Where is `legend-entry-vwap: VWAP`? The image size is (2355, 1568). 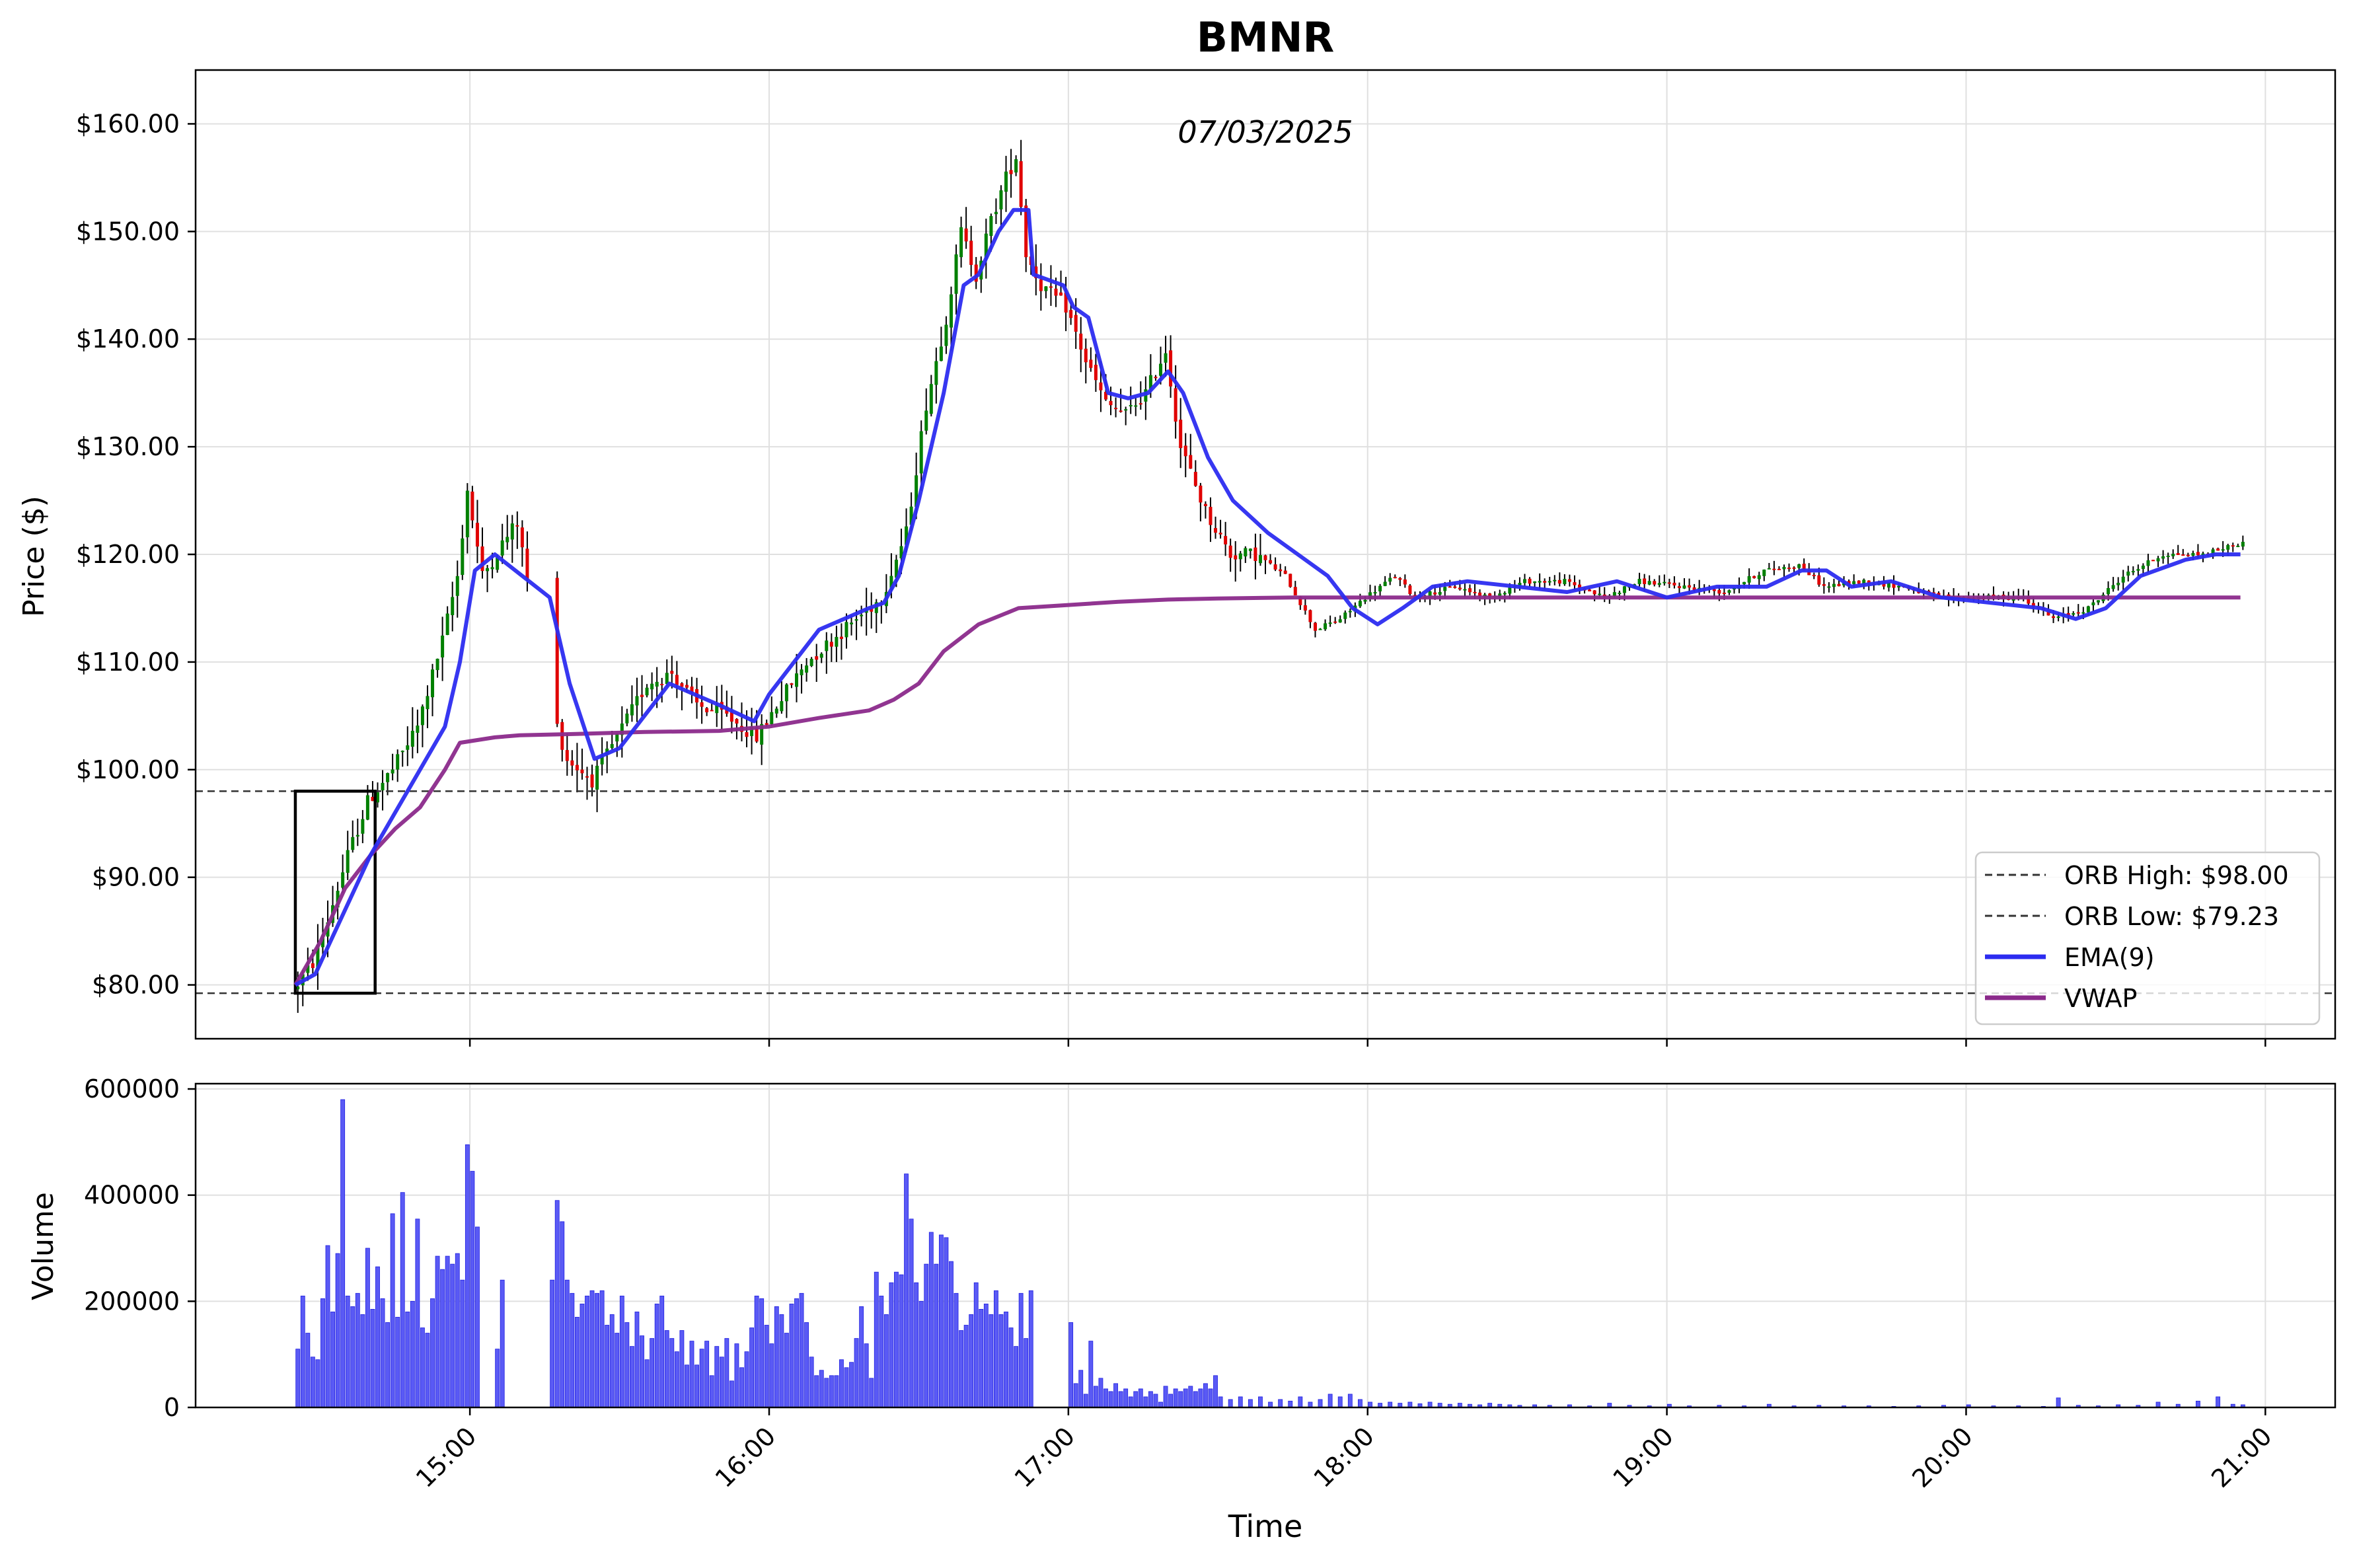
legend-entry-vwap: VWAP is located at coordinates (2061, 998).